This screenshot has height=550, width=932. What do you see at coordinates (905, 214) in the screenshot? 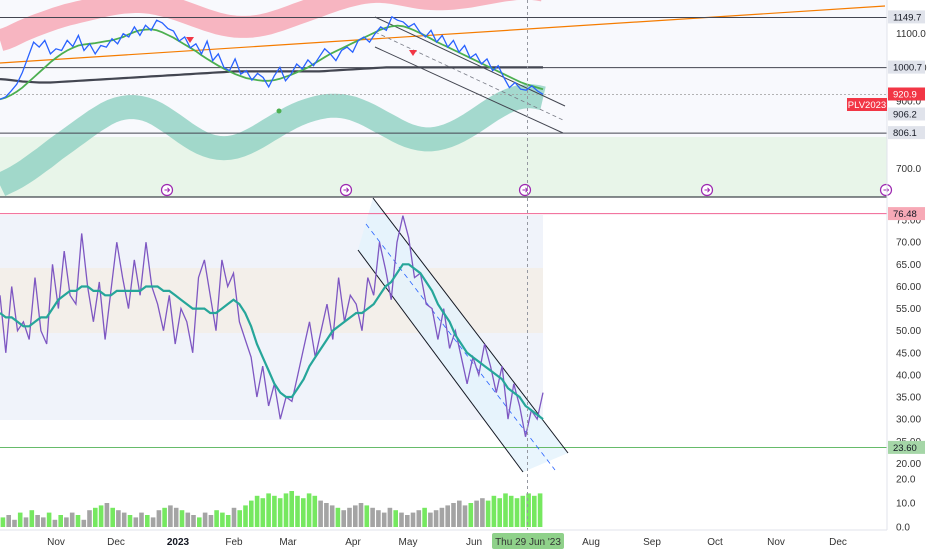
I see `svg-text: 76.48` at bounding box center [905, 214].